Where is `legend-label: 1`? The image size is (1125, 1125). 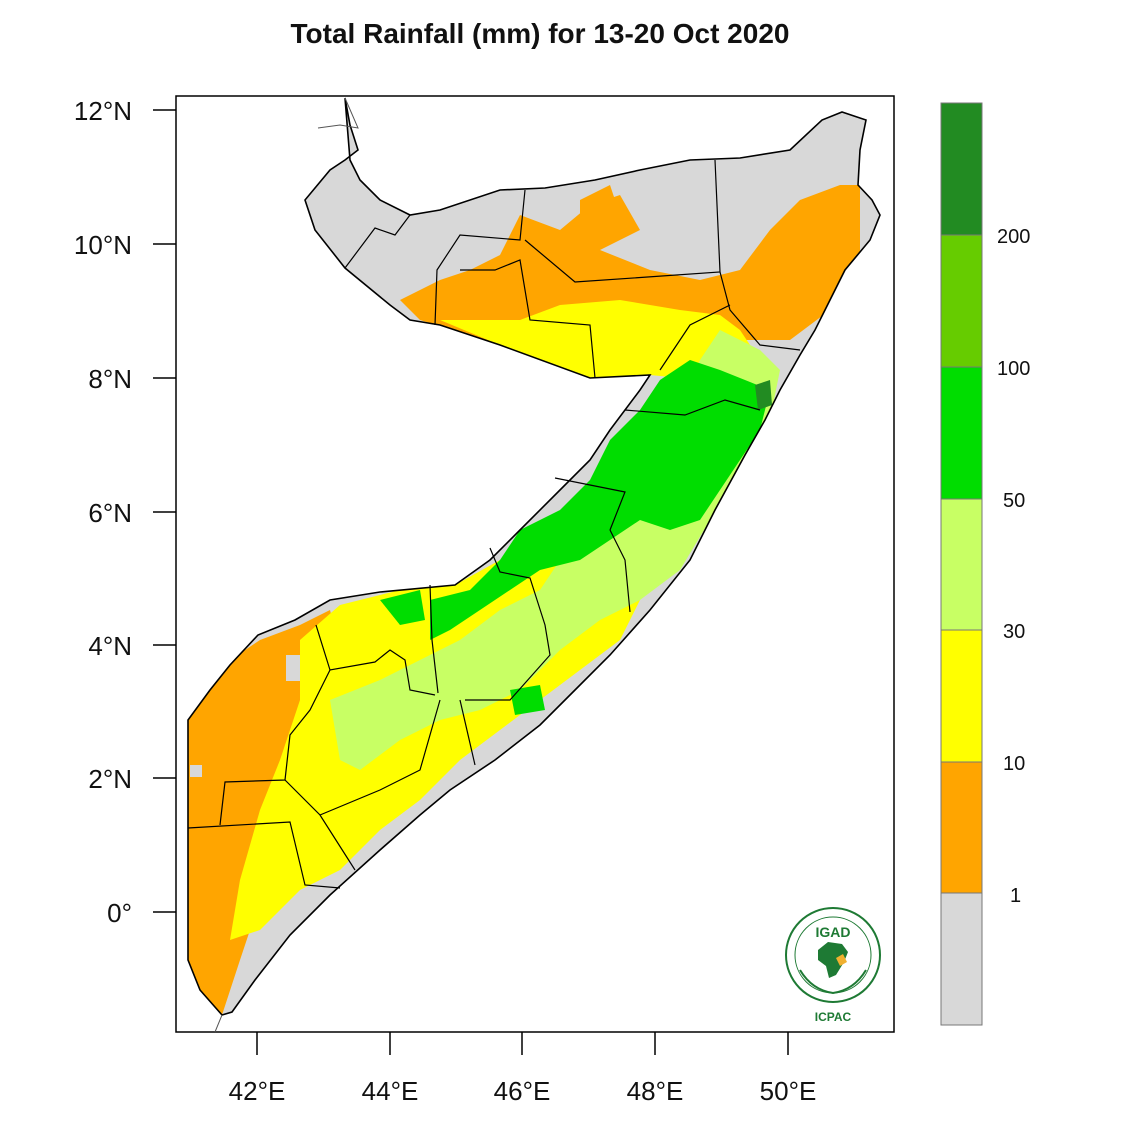
legend-label: 1 is located at coordinates (1015, 896).